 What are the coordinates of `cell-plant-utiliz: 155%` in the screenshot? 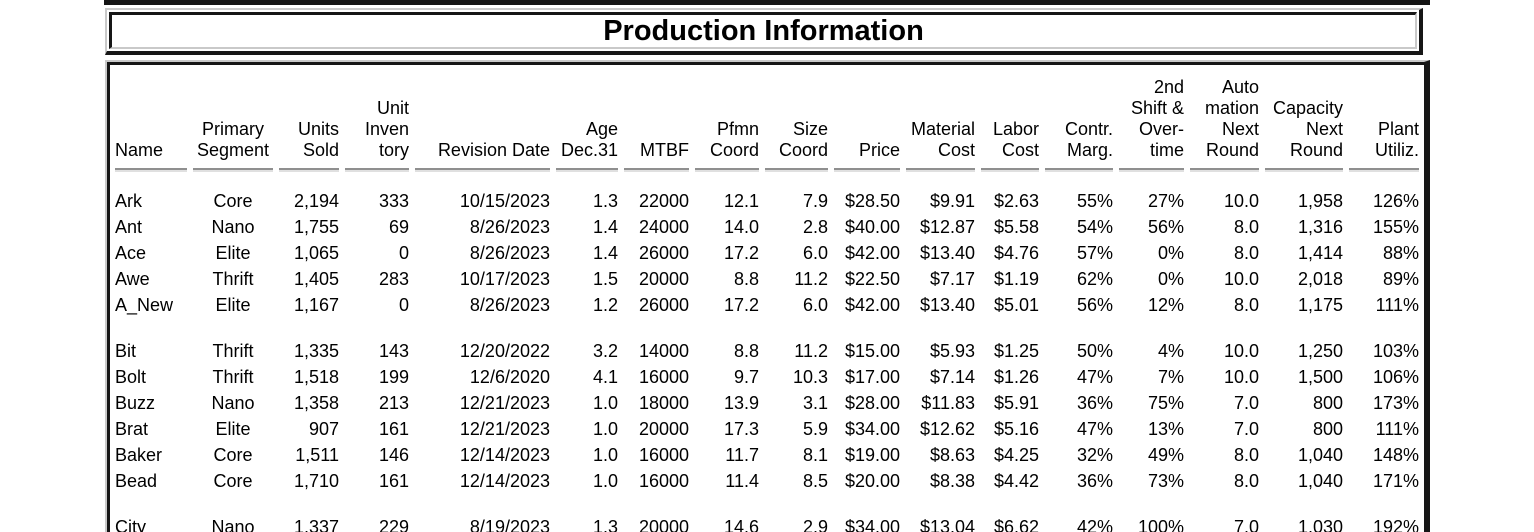 It's located at (1395, 227).